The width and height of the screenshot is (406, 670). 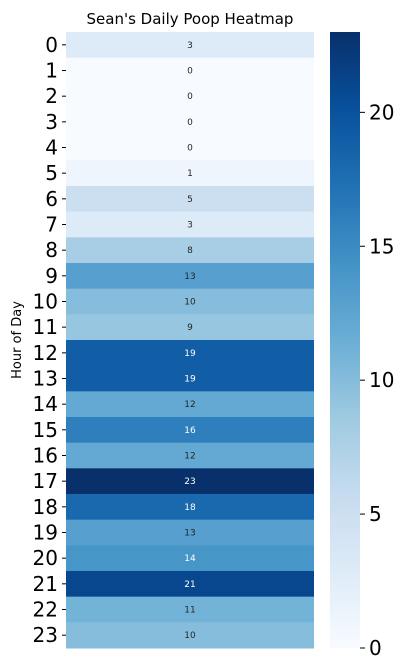 I want to click on cell-annotation-hour-10: 10, so click(x=190, y=303).